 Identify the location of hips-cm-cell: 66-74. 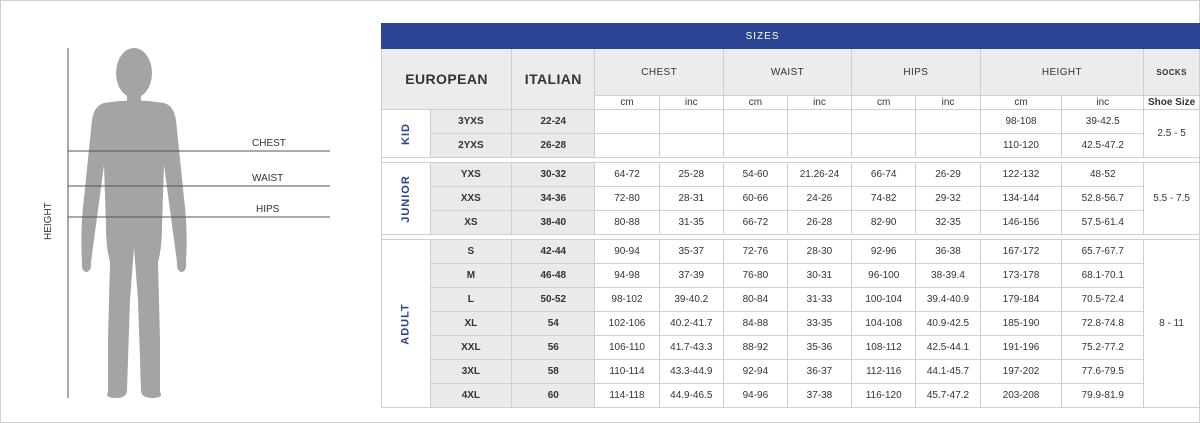
(884, 174).